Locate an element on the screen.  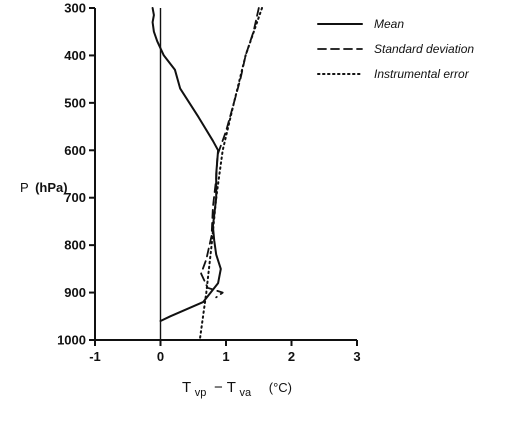
x-tick-label: -1 is located at coordinates (95, 356).